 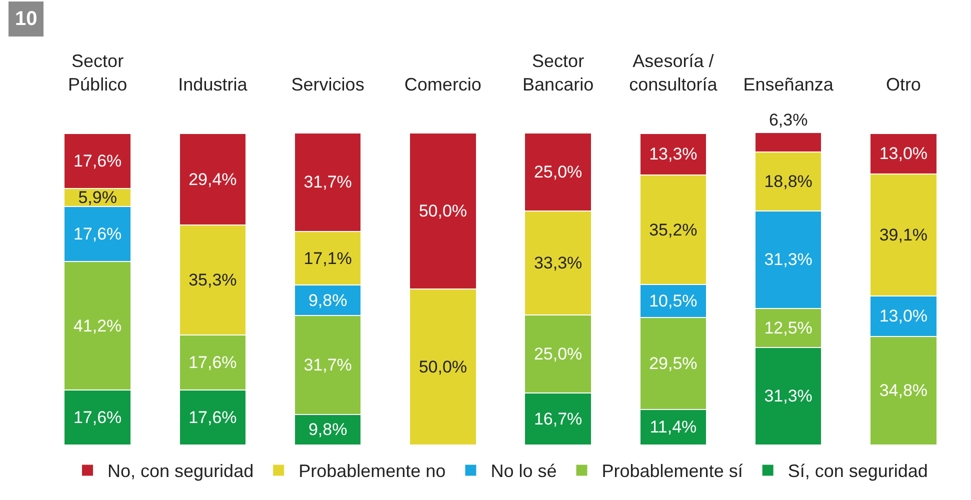 I want to click on legend-label: Sí, con seguridad, so click(x=858, y=471).